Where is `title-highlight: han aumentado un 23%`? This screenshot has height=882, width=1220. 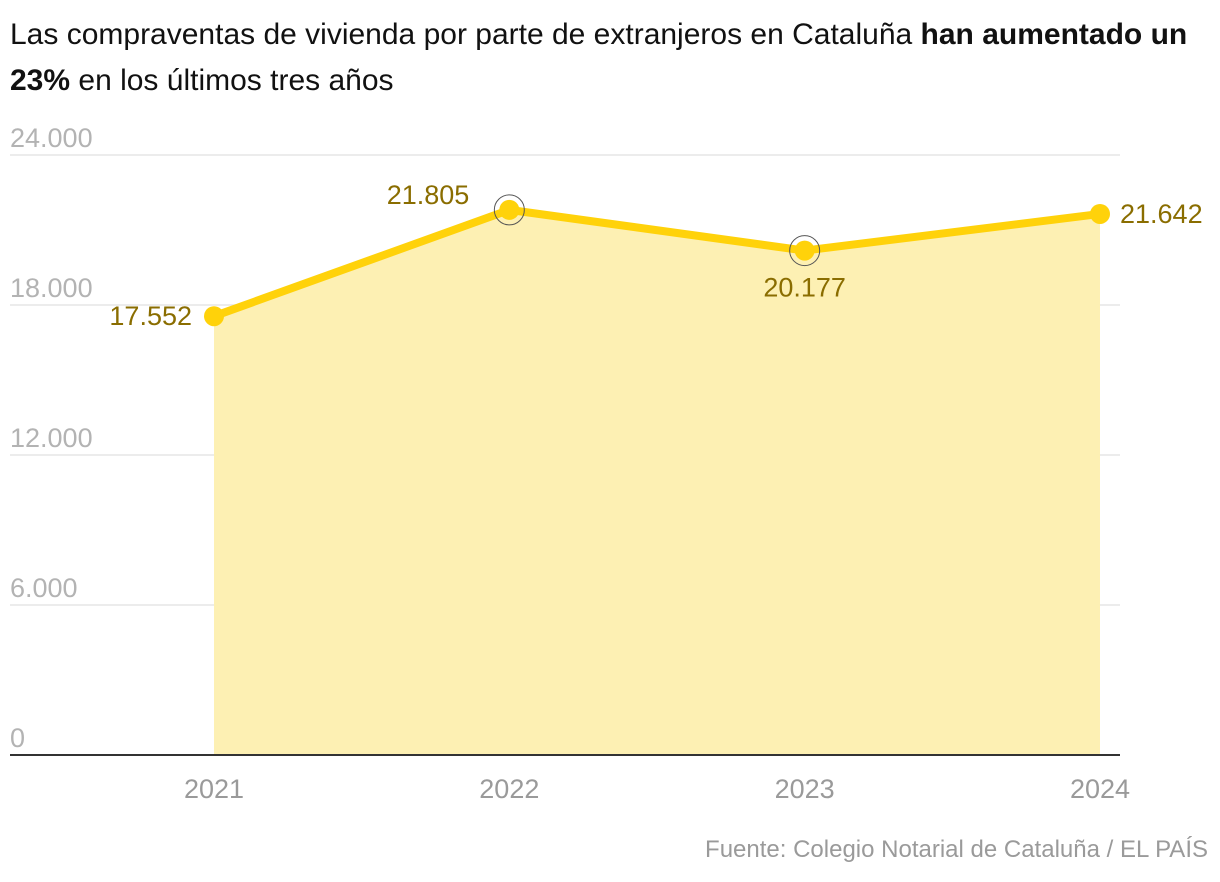
title-highlight: han aumentado un 23% is located at coordinates (599, 57).